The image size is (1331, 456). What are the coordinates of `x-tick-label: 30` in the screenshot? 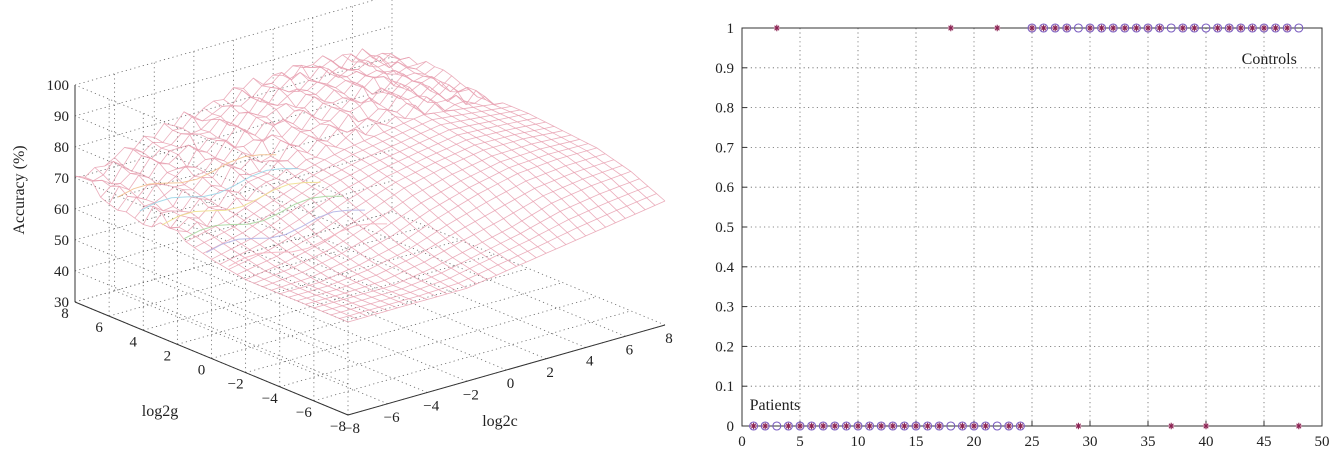 It's located at (1090, 442).